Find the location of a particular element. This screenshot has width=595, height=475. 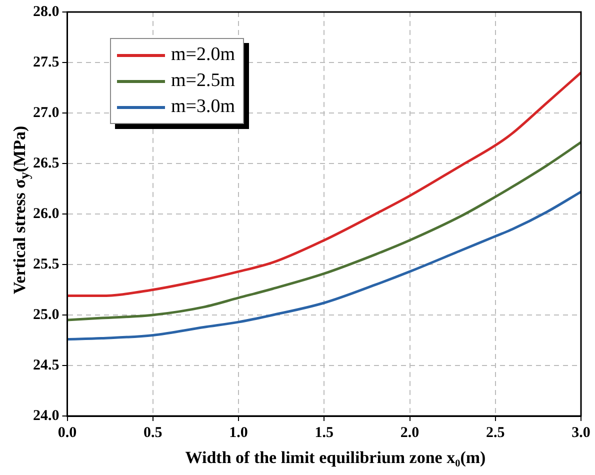

x-tick-label: 2.5 is located at coordinates (495, 432).